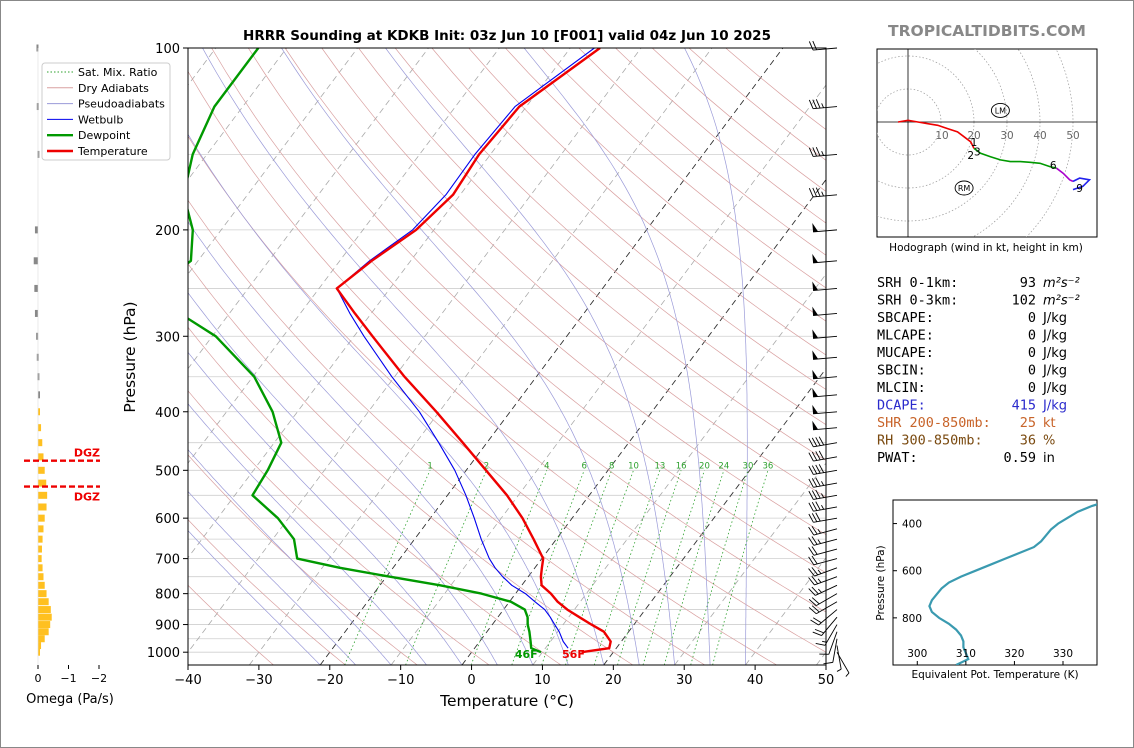  Describe the element at coordinates (1024, 301) in the screenshot. I see `stat-value-srh3: 102` at that location.